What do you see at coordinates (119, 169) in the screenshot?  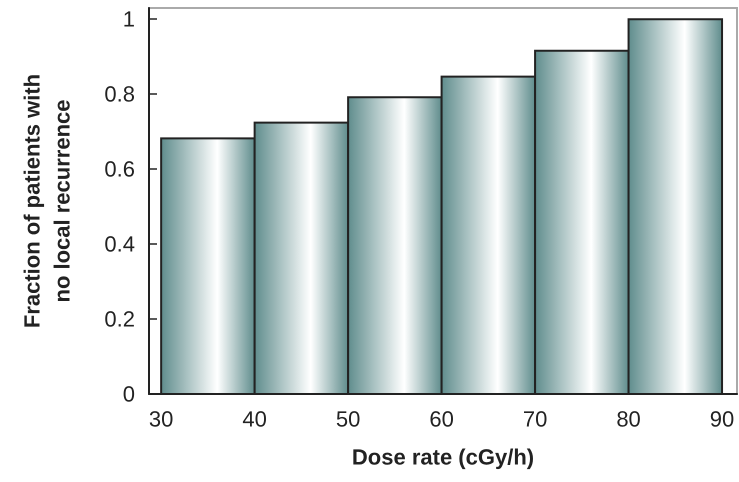 I see `y-tick-label: 0.6` at bounding box center [119, 169].